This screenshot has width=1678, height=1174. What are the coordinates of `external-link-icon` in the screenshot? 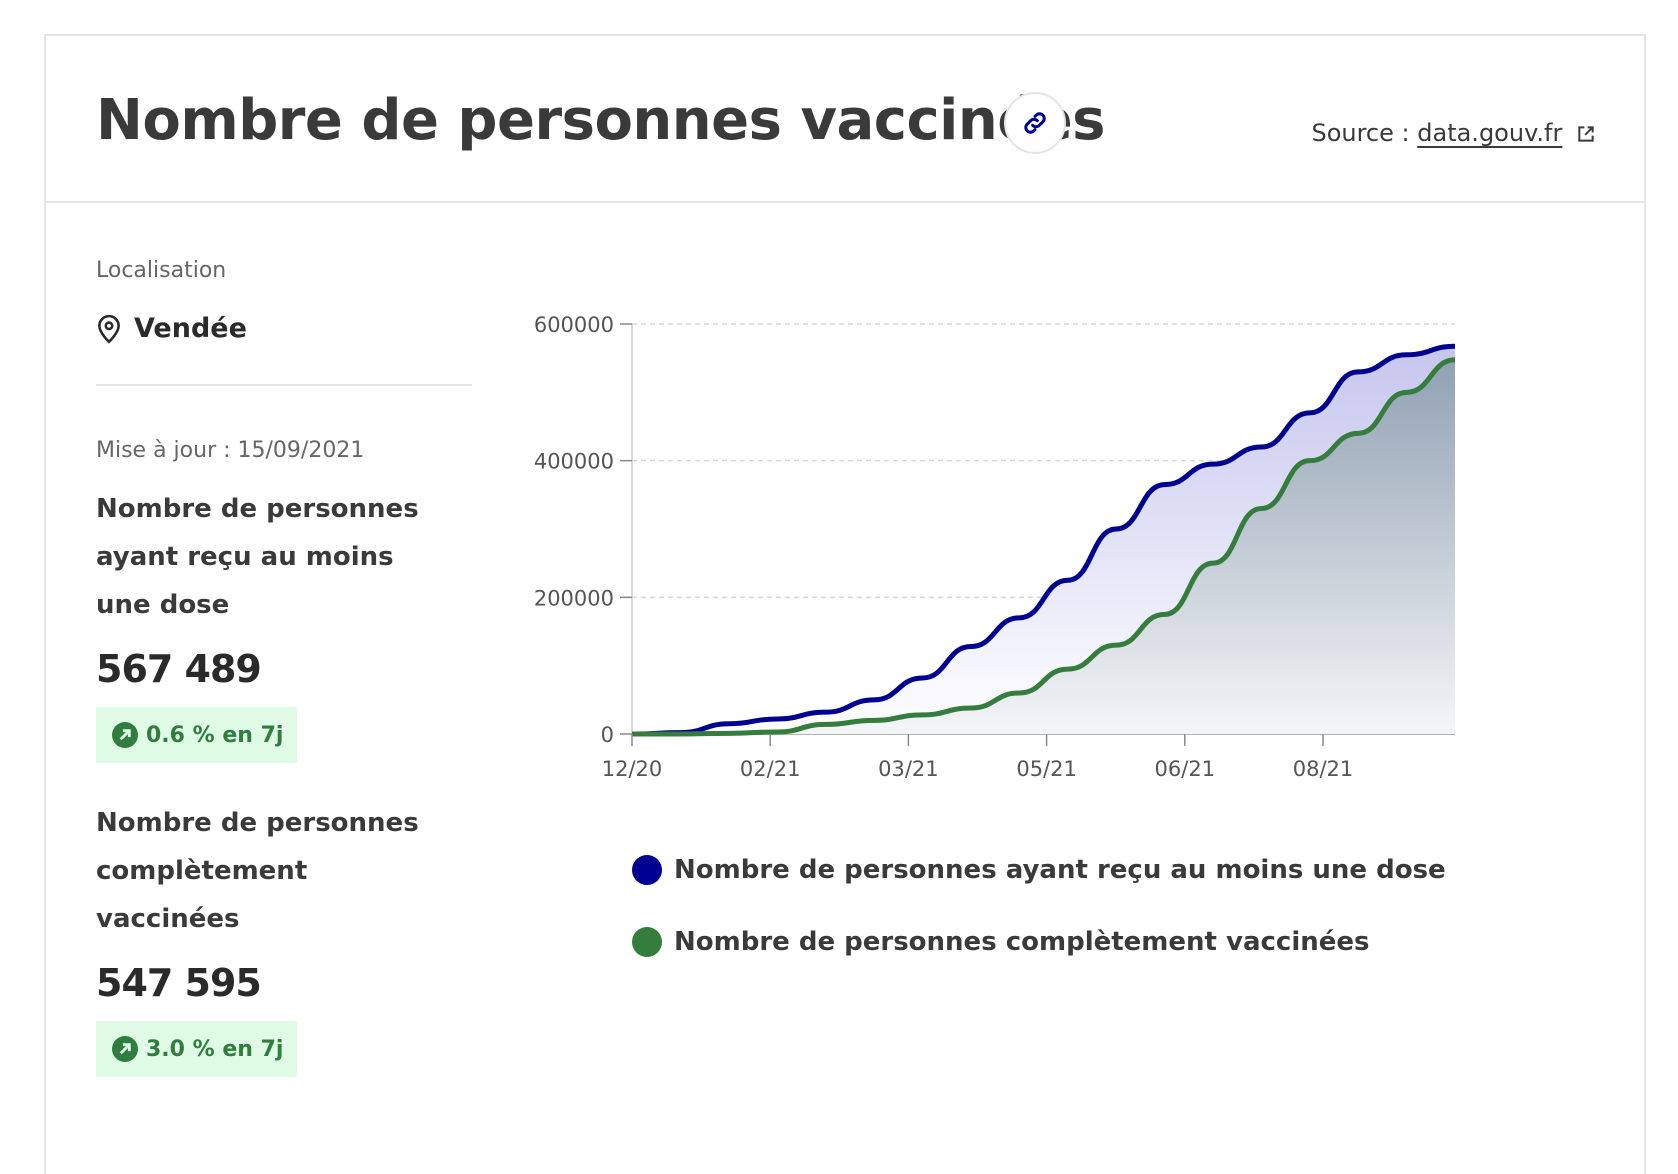 It's located at (1586, 134).